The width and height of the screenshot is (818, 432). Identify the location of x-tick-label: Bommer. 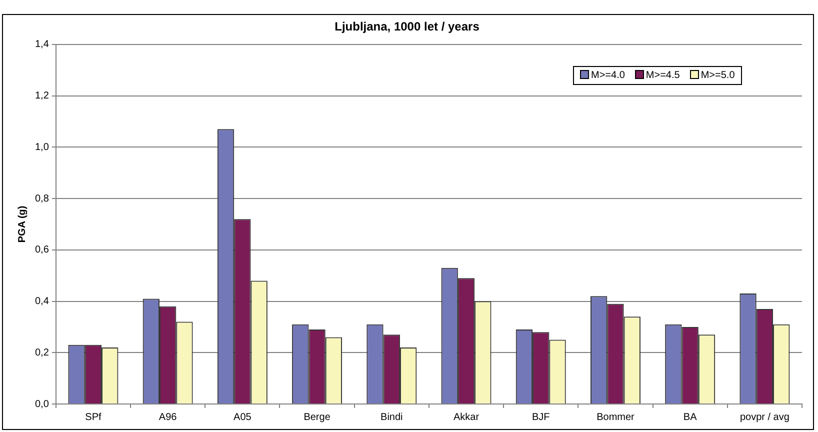
(616, 417).